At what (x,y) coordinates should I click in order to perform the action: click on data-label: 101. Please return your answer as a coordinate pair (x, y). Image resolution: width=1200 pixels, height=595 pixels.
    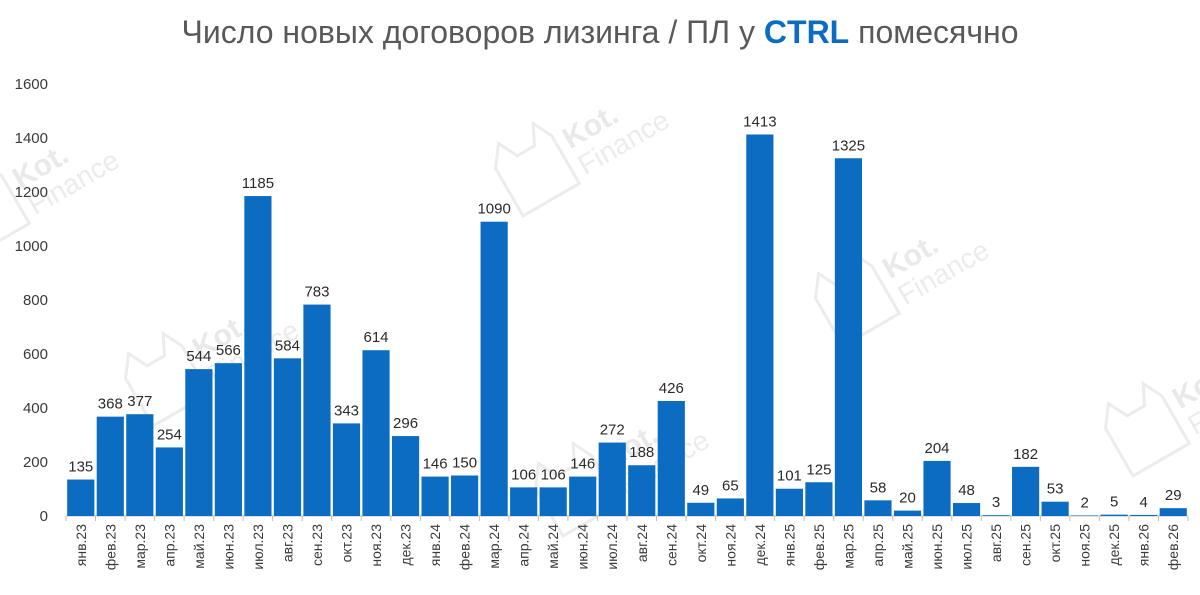
    Looking at the image, I should click on (789, 476).